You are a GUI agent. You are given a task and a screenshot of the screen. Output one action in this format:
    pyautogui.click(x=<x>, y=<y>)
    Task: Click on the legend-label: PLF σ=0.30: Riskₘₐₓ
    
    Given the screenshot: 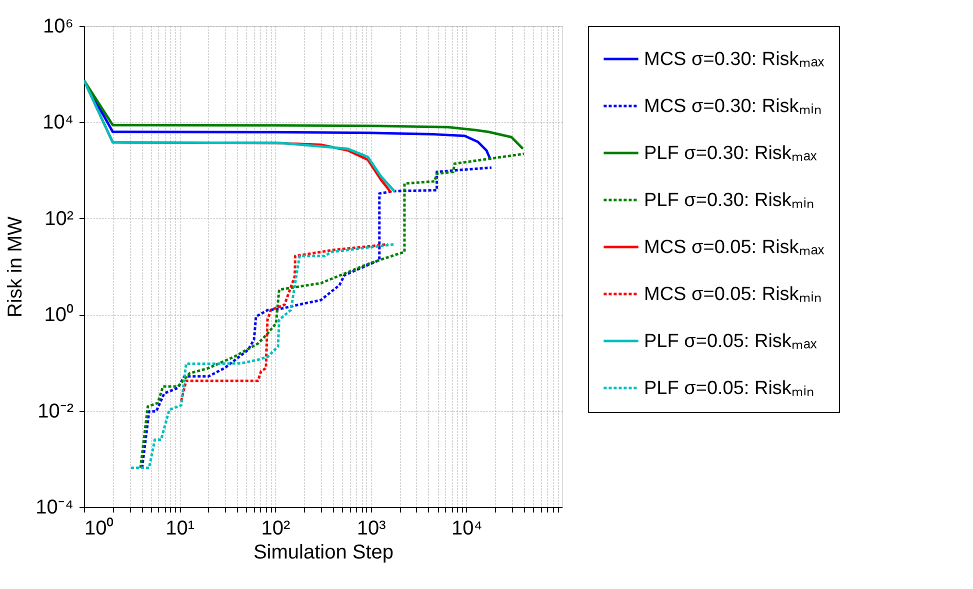 What is the action you would take?
    pyautogui.click(x=731, y=153)
    